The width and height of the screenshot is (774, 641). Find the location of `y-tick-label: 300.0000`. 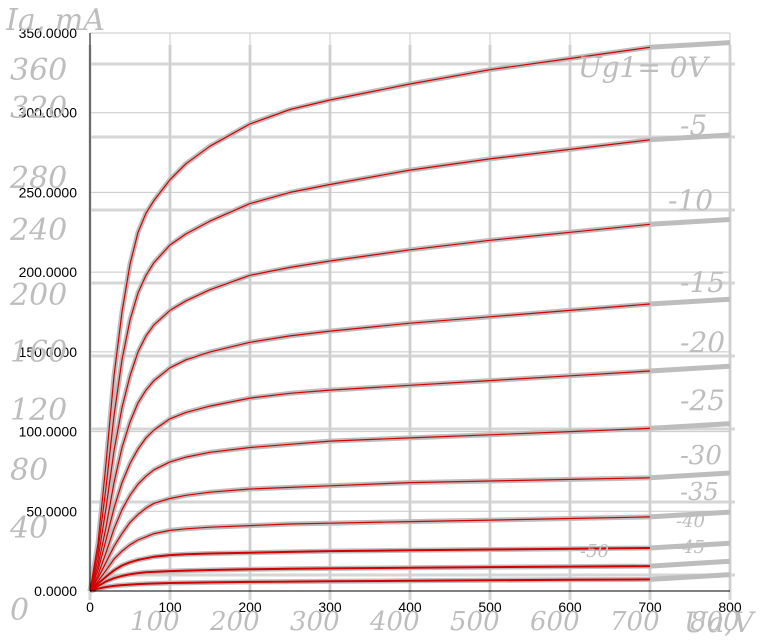

y-tick-label: 300.0000 is located at coordinates (48, 113).